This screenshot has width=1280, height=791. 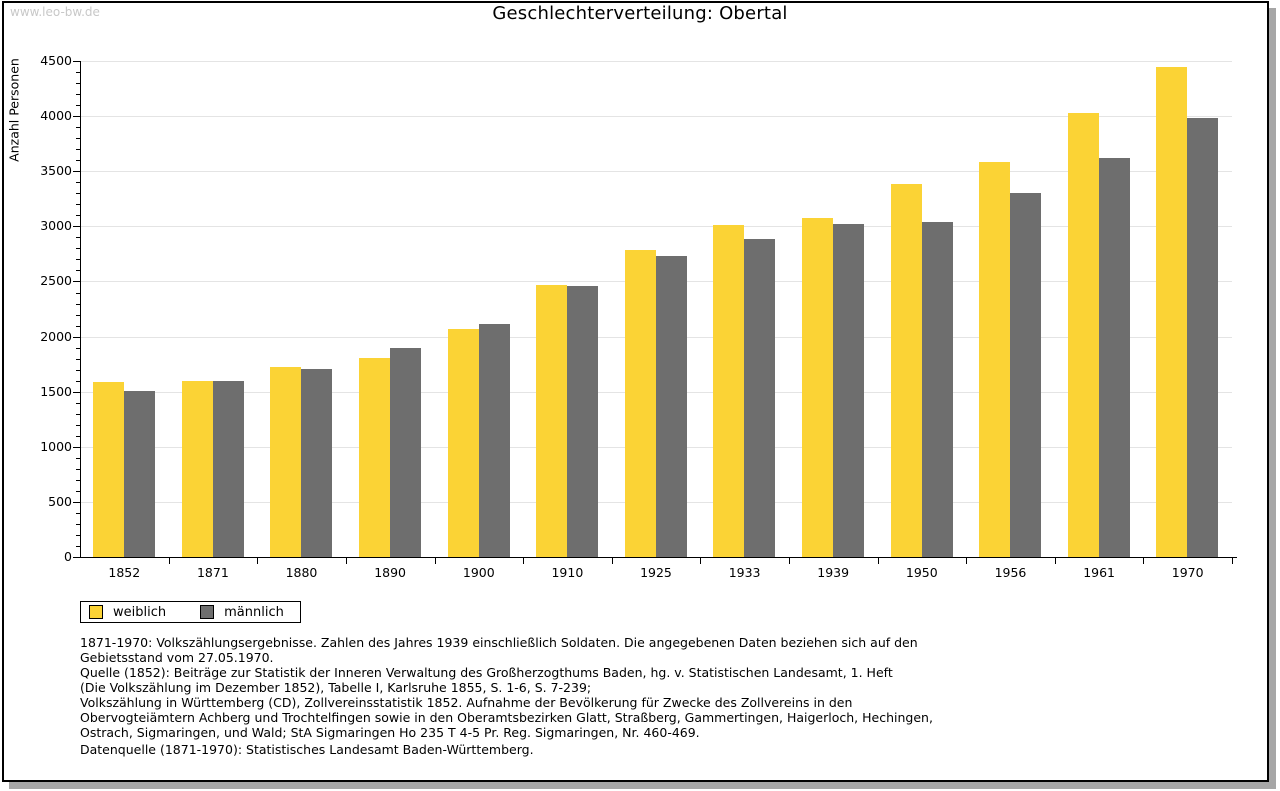 What do you see at coordinates (1099, 572) in the screenshot?
I see `x-tick-label-1961: 1961` at bounding box center [1099, 572].